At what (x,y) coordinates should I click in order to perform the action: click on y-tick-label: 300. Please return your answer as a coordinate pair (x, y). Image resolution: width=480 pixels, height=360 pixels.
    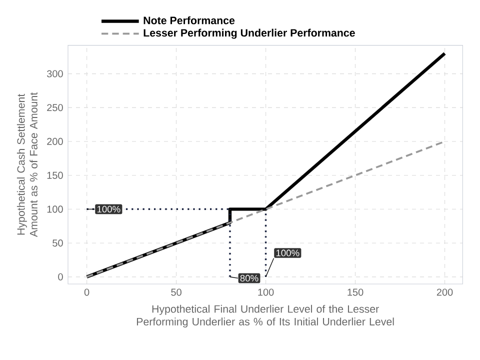
    Looking at the image, I should click on (54, 74).